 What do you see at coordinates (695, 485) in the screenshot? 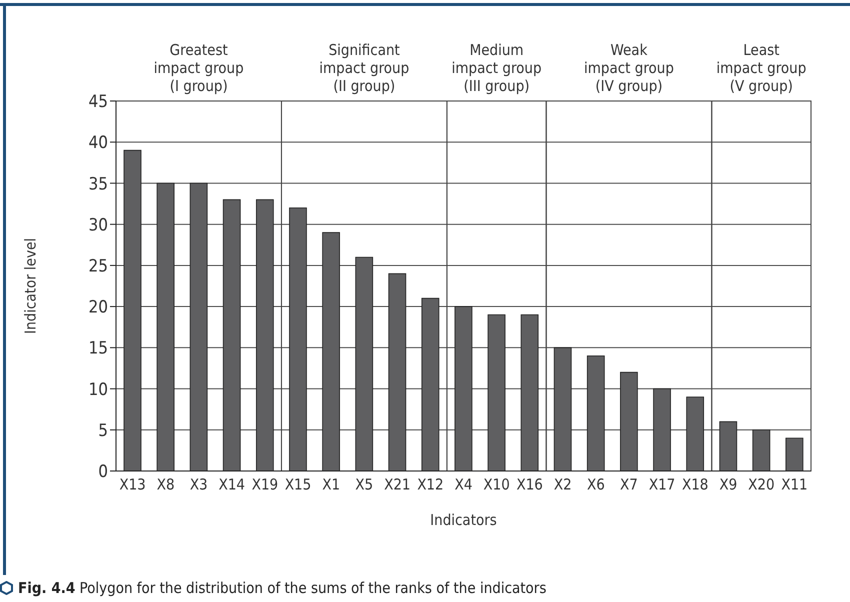
I see `x-tick-label: X18` at bounding box center [695, 485].